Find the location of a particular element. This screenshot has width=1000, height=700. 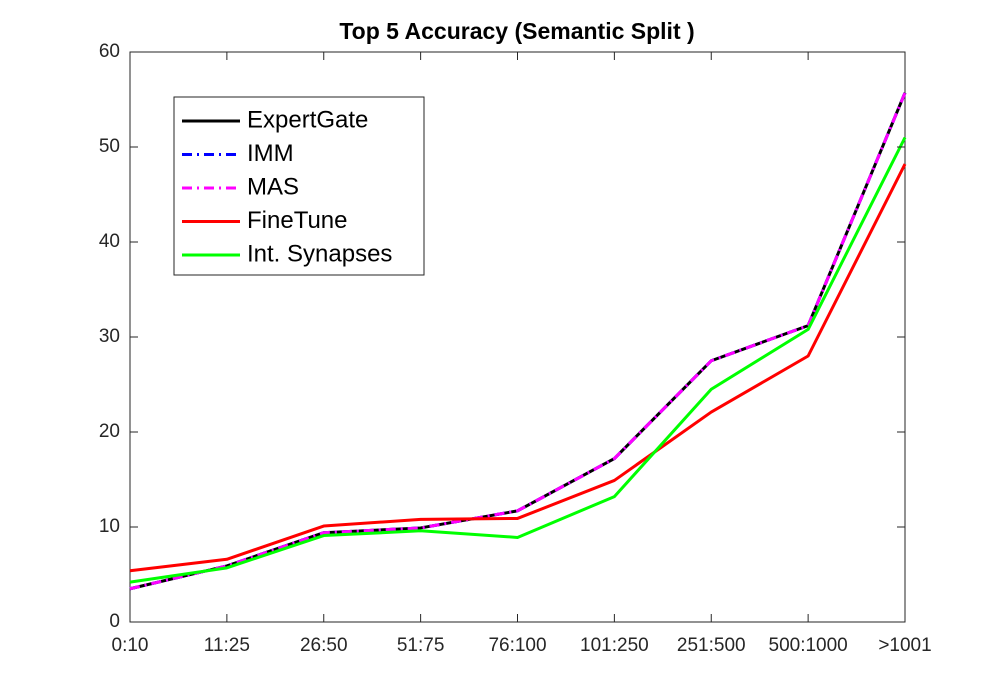

y-tick-label: 20 is located at coordinates (109, 431).